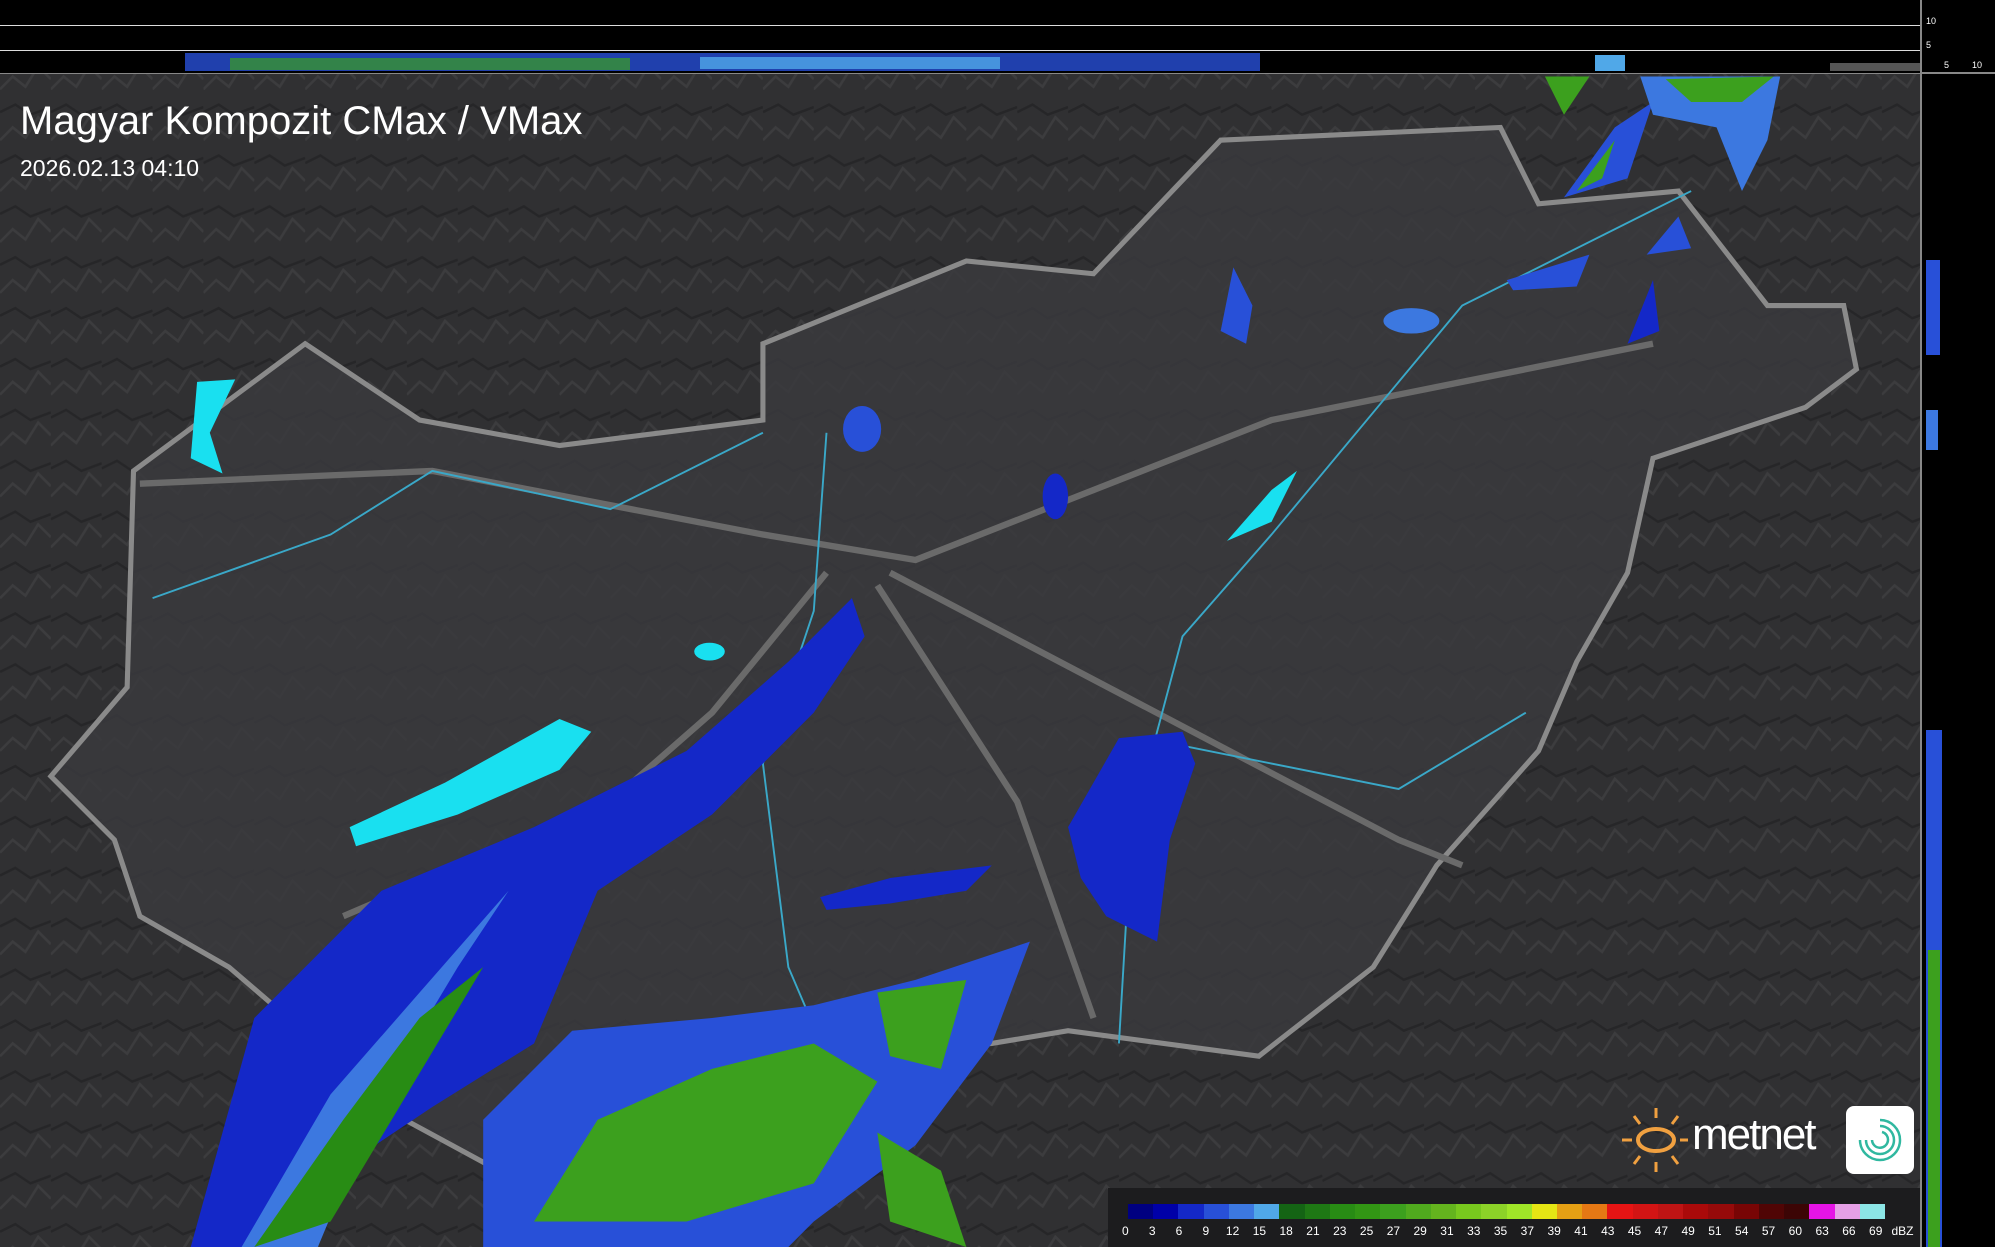  I want to click on legend-label: 35, so click(1500, 1231).